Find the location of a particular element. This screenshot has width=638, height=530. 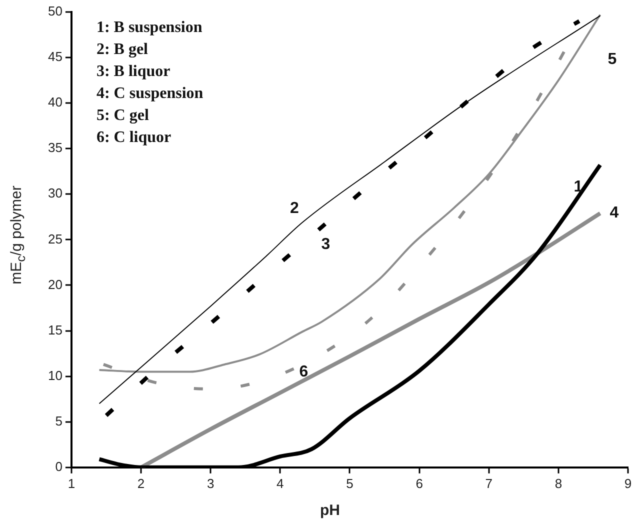

y-tick-label: 45 is located at coordinates (55, 56).